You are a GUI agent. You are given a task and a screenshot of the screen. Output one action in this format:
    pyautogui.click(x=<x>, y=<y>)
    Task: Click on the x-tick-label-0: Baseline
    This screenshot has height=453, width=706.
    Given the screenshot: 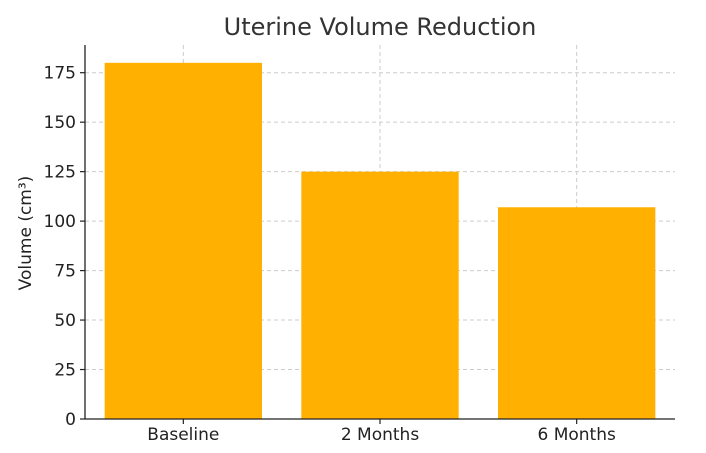 What is the action you would take?
    pyautogui.click(x=183, y=435)
    